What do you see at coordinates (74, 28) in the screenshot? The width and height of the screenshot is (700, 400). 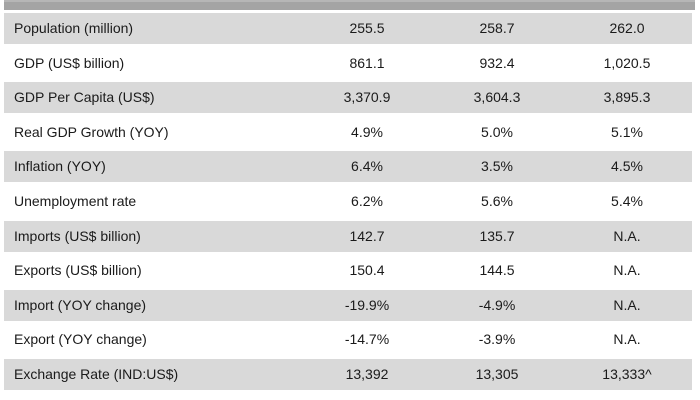 I see `row-label: Population (million)` at bounding box center [74, 28].